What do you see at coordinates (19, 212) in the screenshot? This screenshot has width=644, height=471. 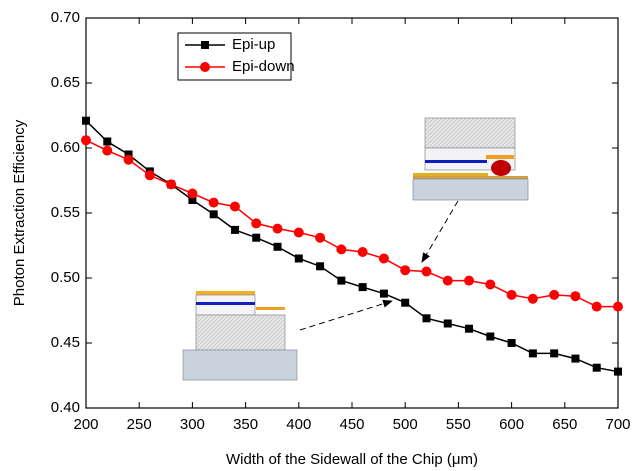 I see `y-axis-label: Photon Extraction Efficiency` at bounding box center [19, 212].